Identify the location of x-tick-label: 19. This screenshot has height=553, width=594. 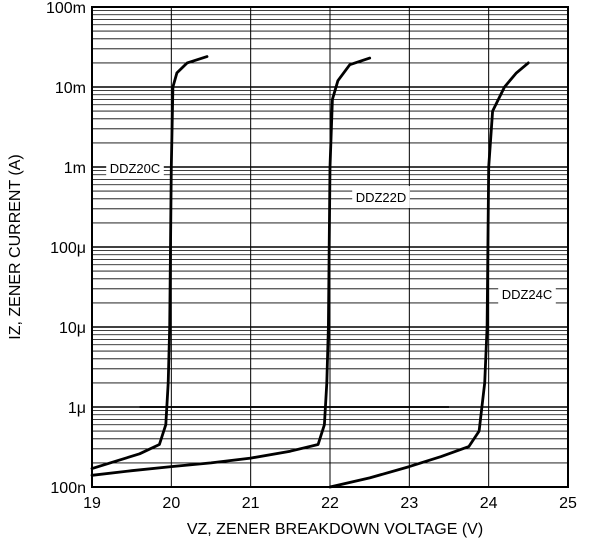
(92, 503).